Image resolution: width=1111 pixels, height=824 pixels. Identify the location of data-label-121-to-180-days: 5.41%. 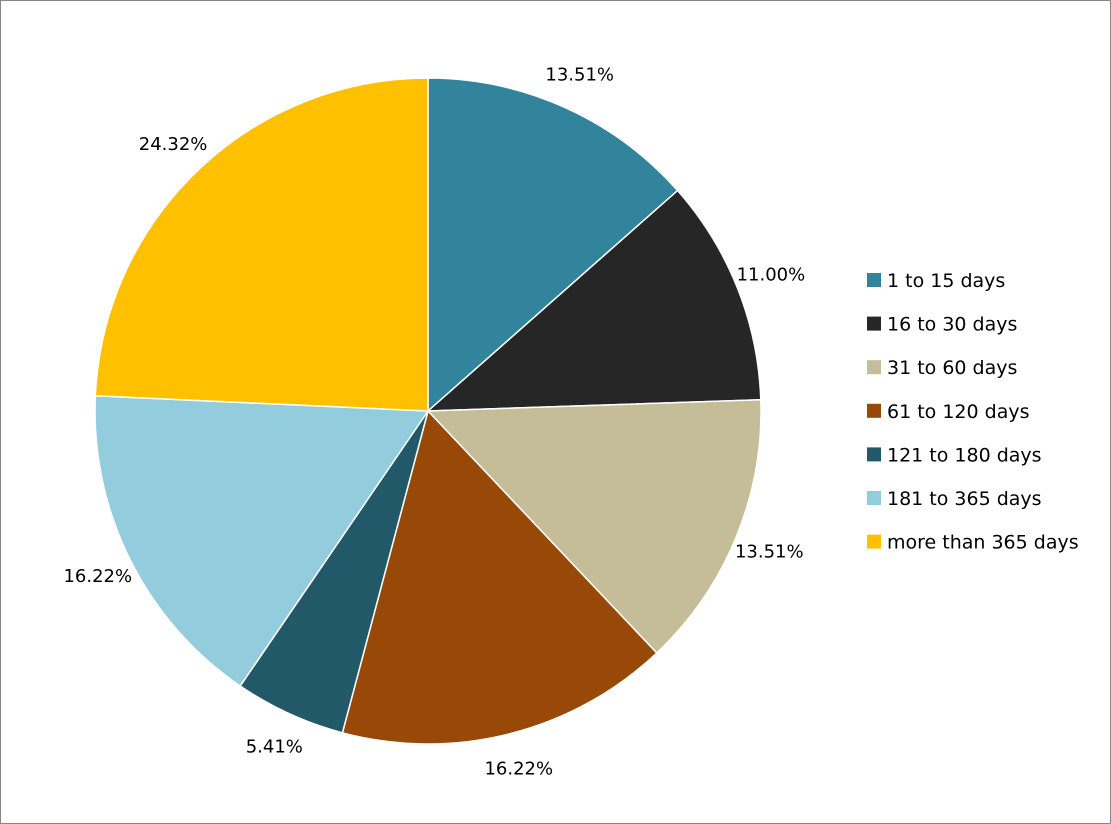
(274, 747).